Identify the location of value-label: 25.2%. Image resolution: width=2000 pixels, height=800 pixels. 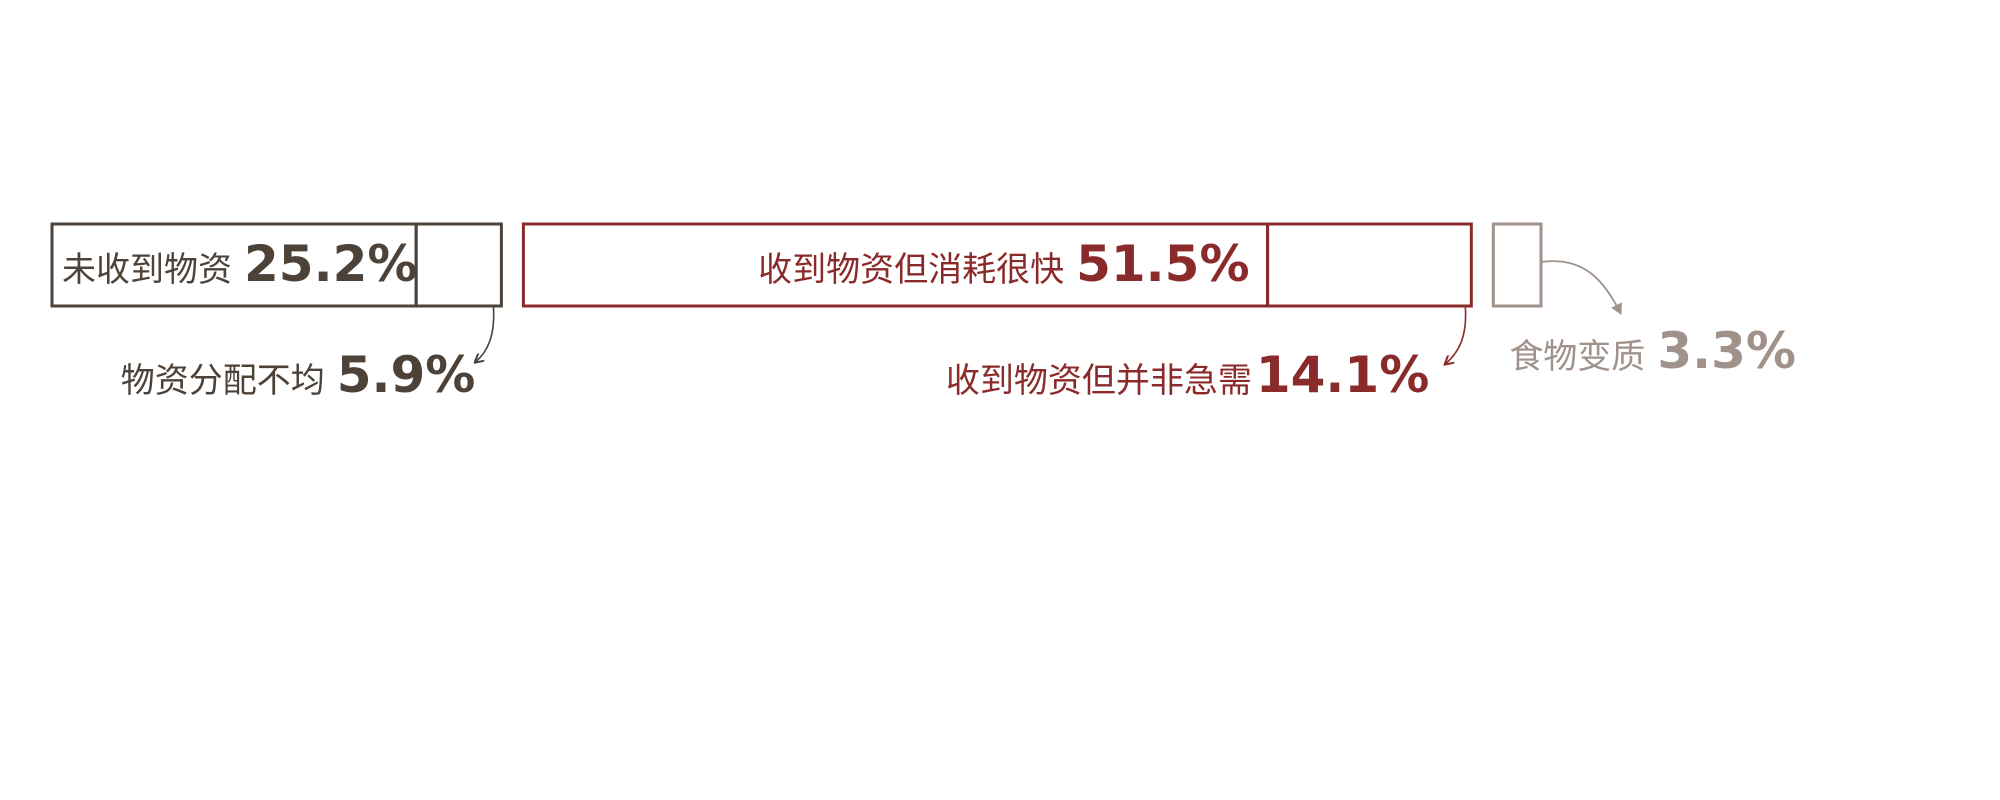
(330, 264).